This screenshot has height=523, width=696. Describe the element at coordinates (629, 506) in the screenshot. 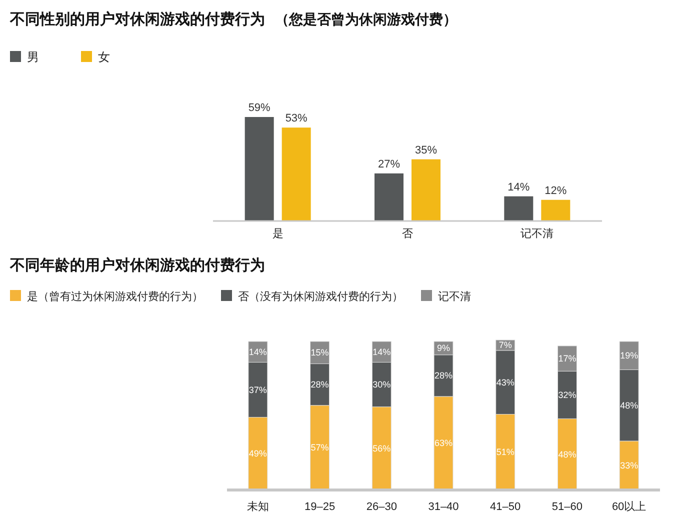

I see `x-tick-label: 60以上` at that location.